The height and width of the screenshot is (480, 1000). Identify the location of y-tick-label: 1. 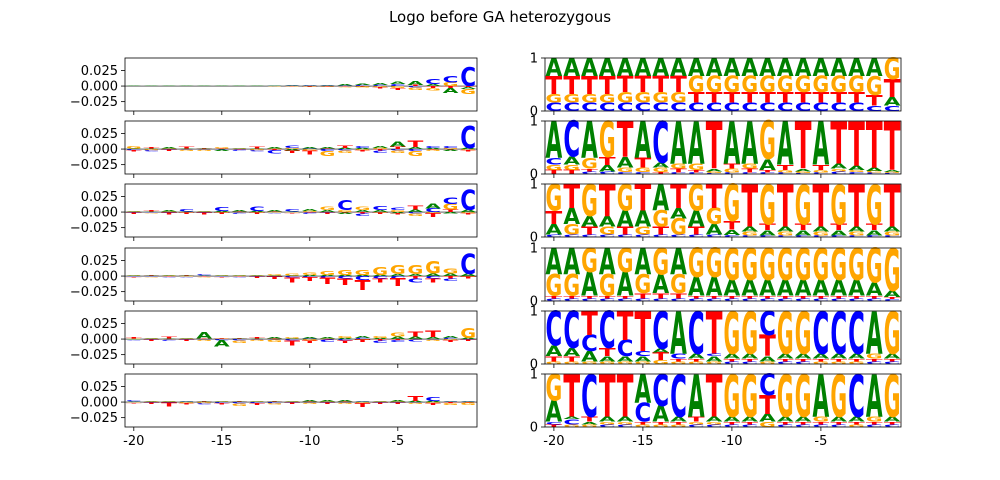
(534, 249).